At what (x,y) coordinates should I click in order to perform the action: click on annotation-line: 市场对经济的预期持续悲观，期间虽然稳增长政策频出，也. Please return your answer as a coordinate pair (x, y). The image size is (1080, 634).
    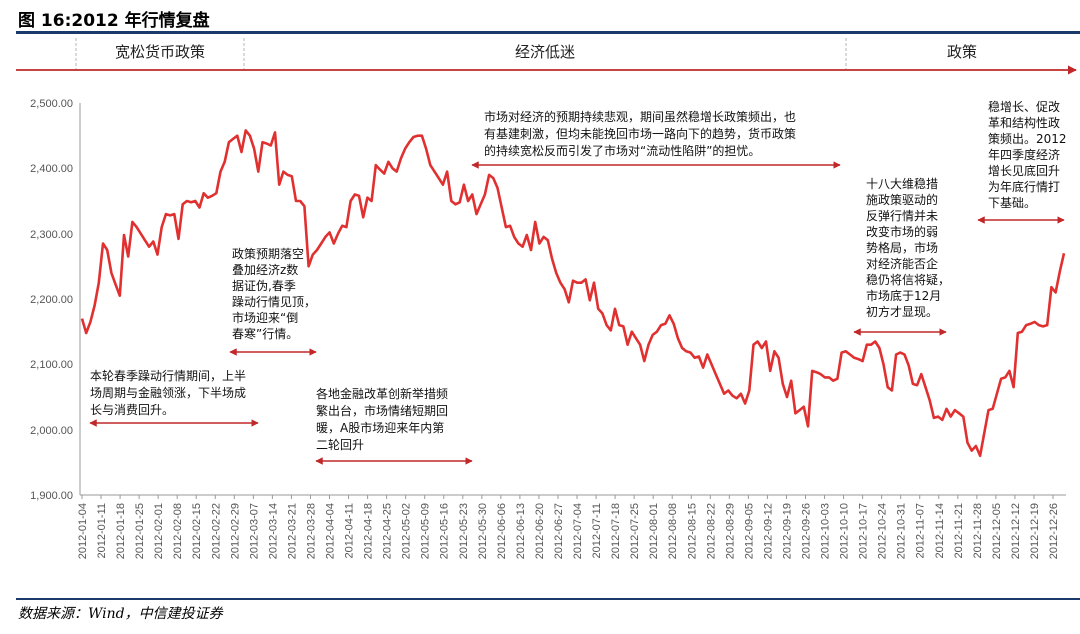
    Looking at the image, I should click on (640, 116).